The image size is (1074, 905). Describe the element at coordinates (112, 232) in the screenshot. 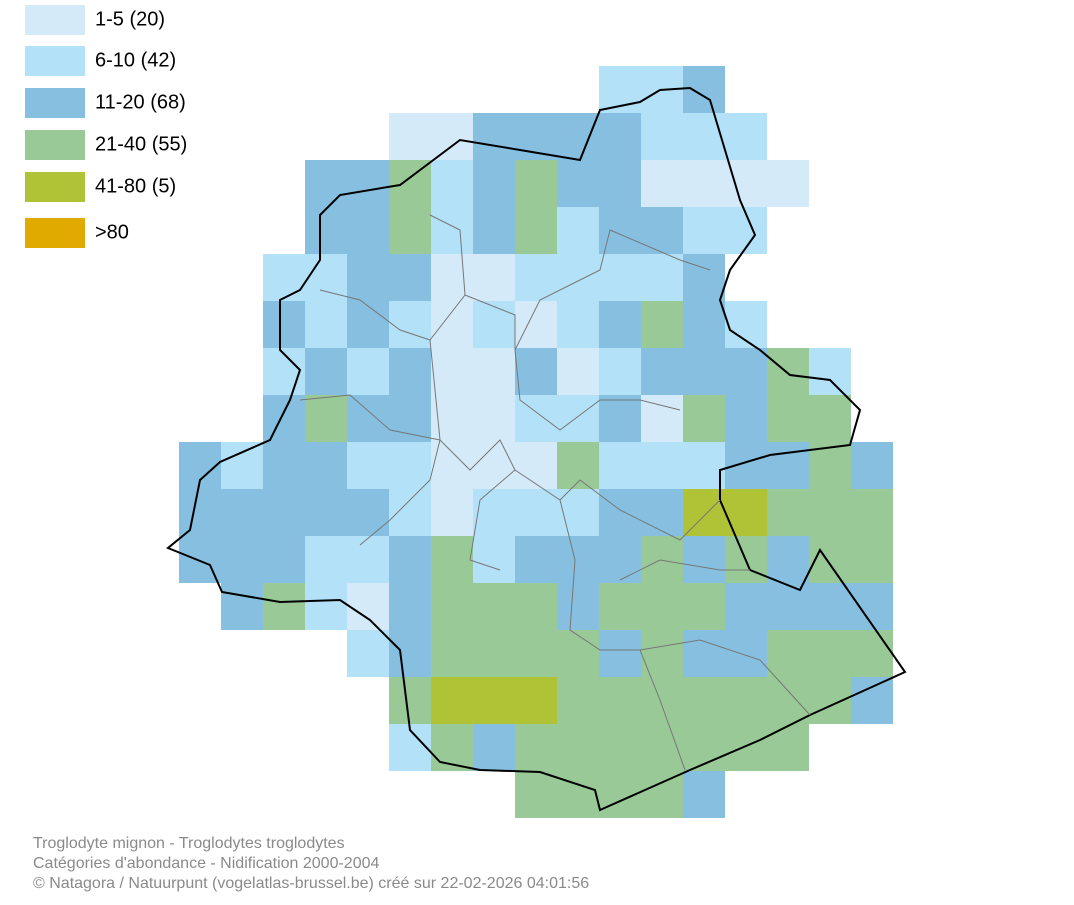

I see `legend-label: >80` at that location.